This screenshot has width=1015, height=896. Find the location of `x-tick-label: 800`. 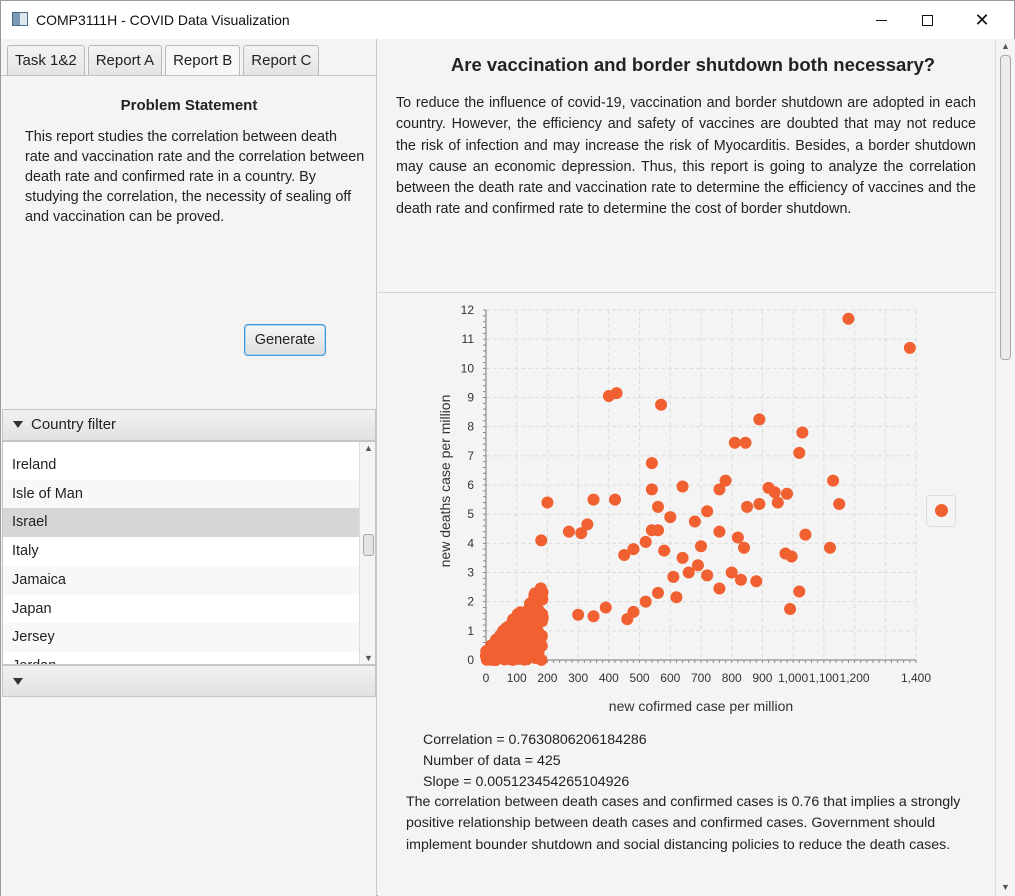

x-tick-label: 800 is located at coordinates (732, 678).